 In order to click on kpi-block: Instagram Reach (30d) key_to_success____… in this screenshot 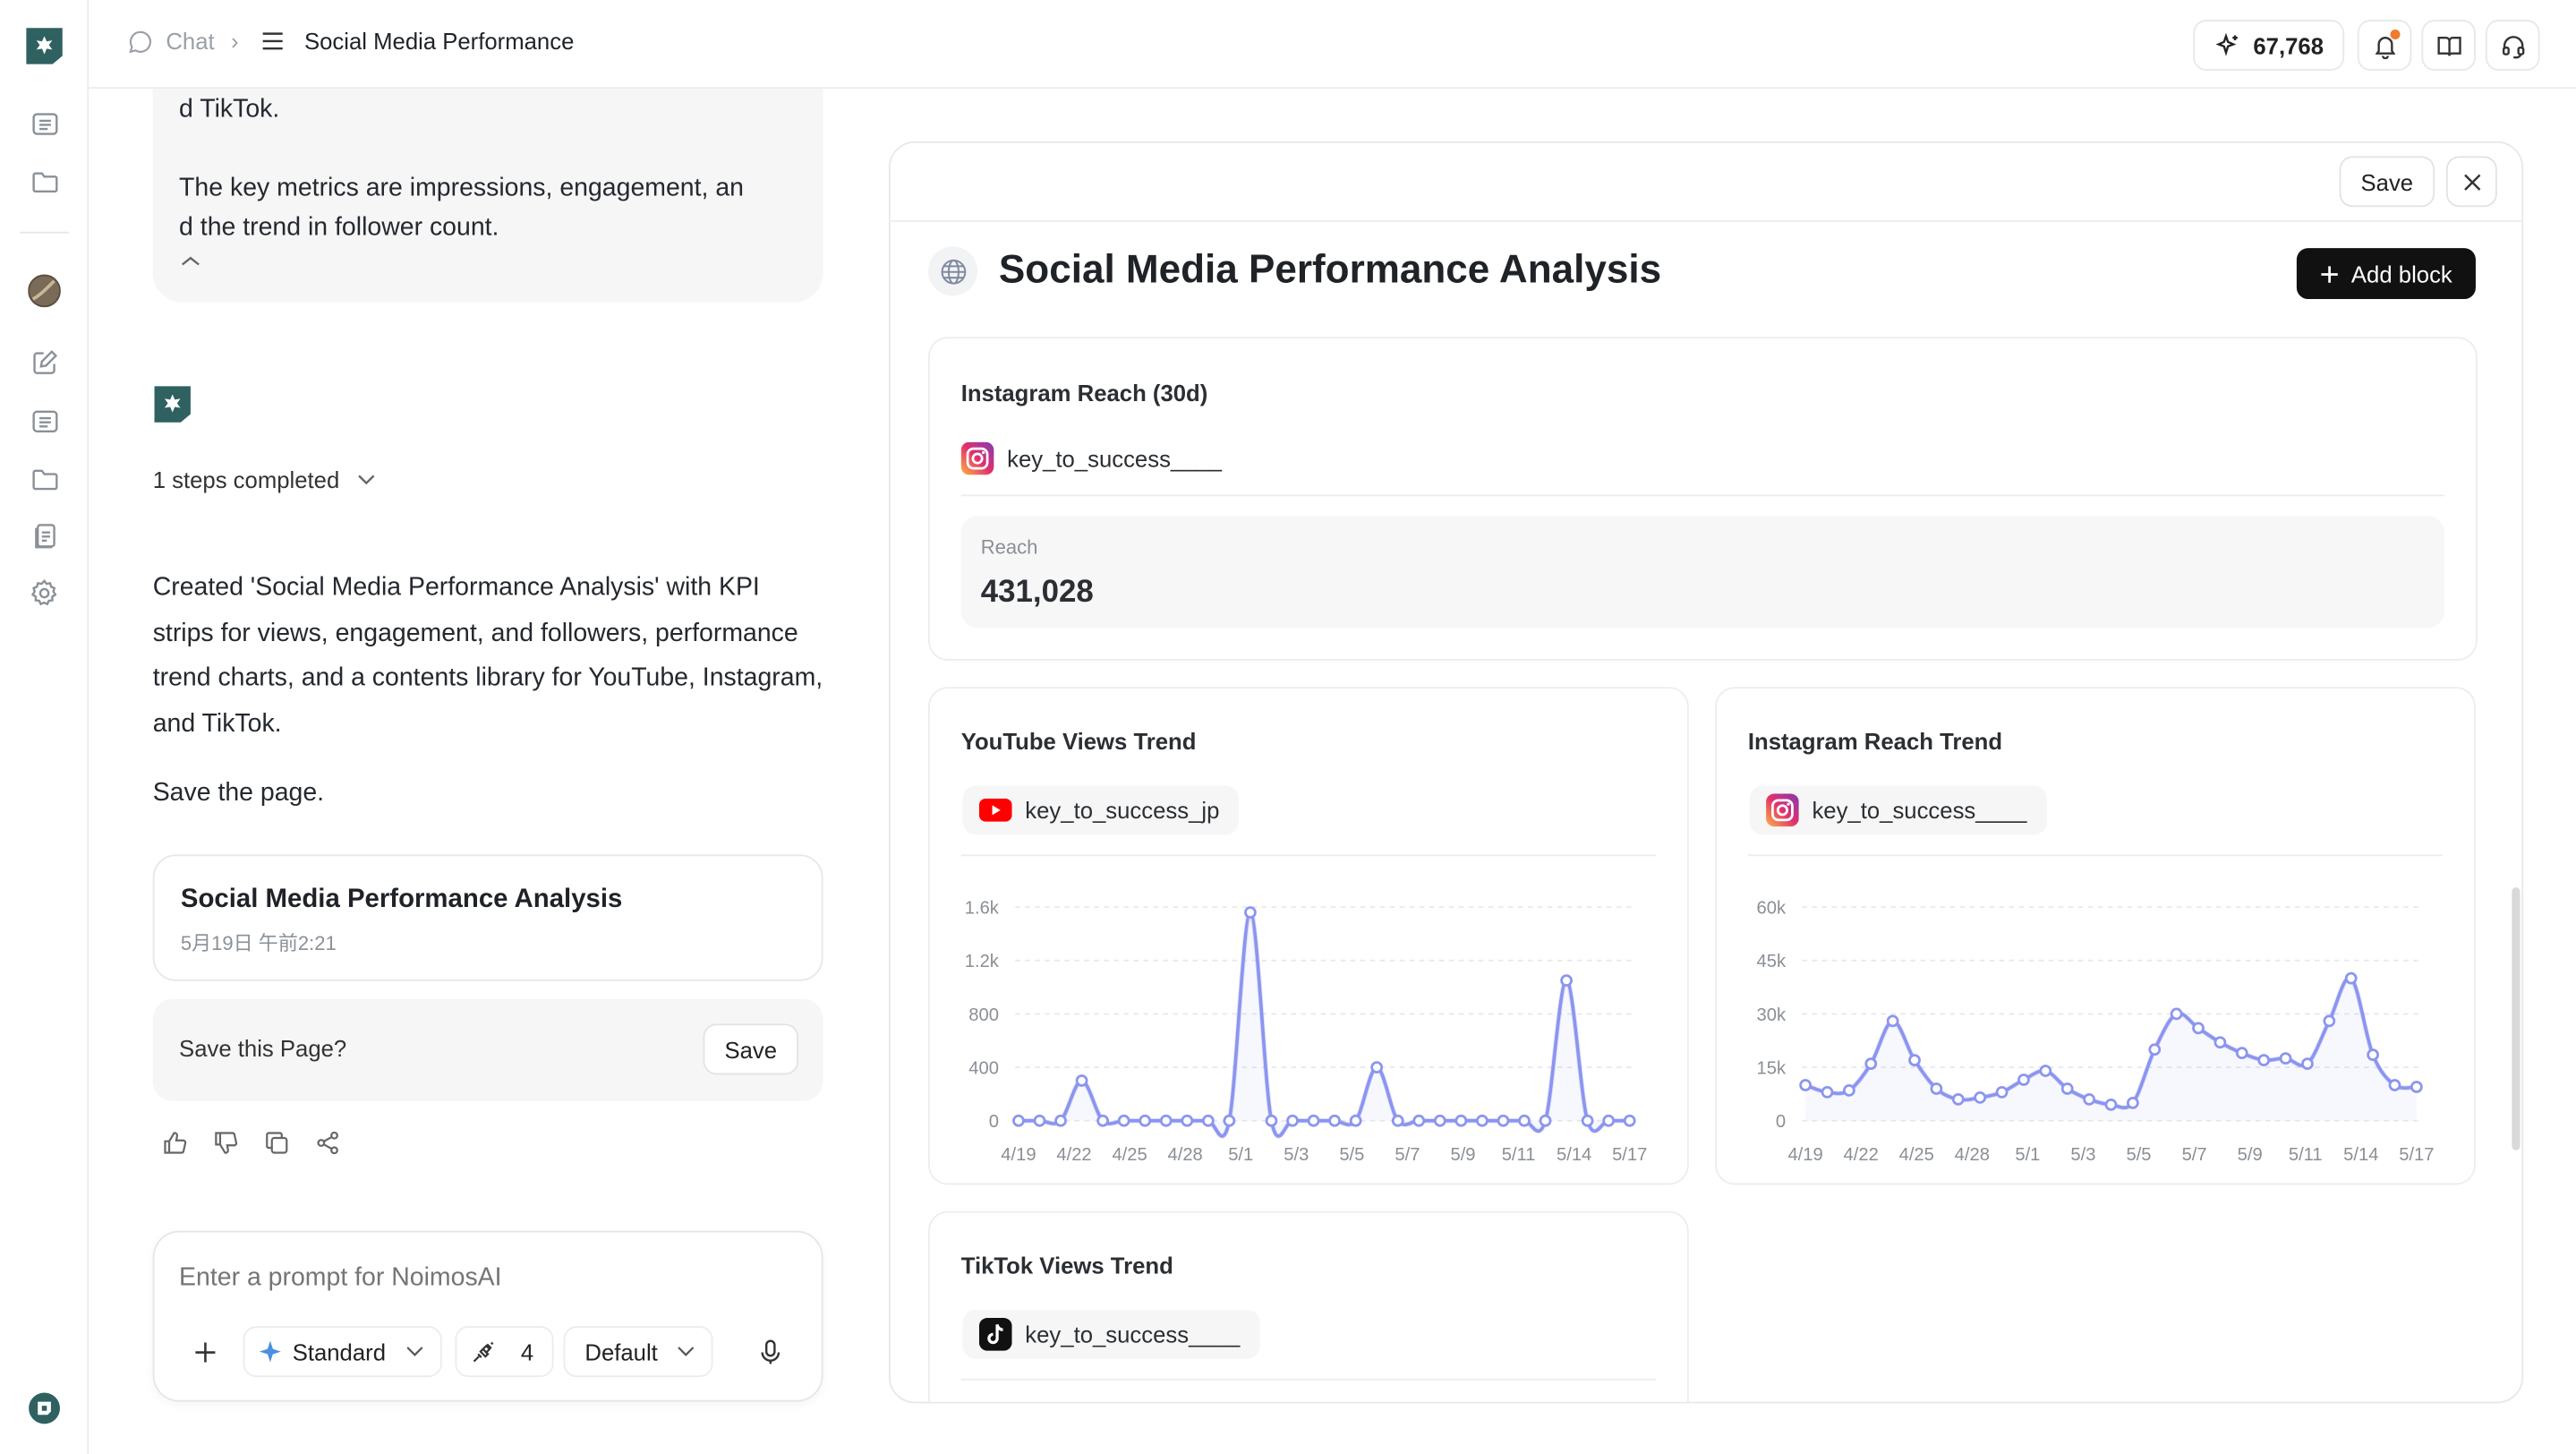, I will do `click(1703, 499)`.